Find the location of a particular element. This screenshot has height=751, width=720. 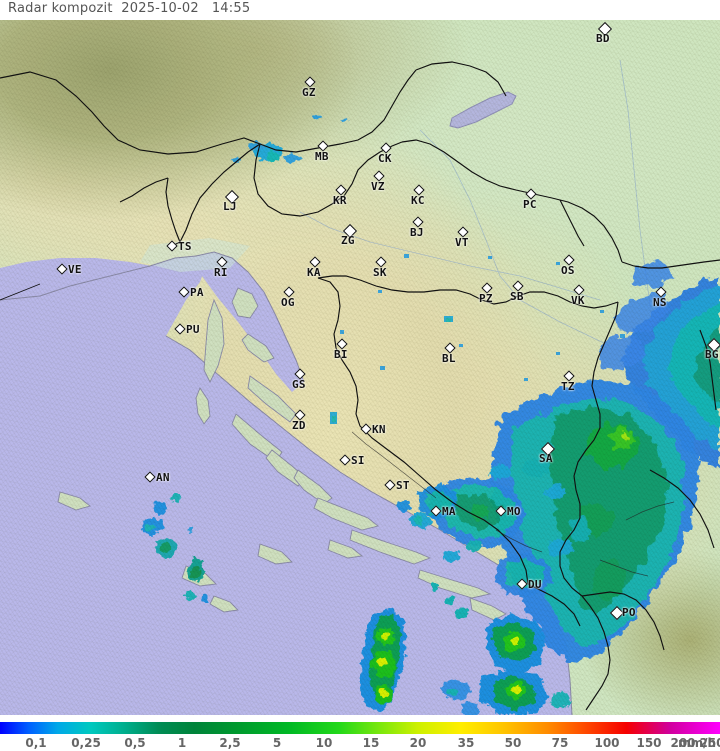

city-label: VE is located at coordinates (75, 269).